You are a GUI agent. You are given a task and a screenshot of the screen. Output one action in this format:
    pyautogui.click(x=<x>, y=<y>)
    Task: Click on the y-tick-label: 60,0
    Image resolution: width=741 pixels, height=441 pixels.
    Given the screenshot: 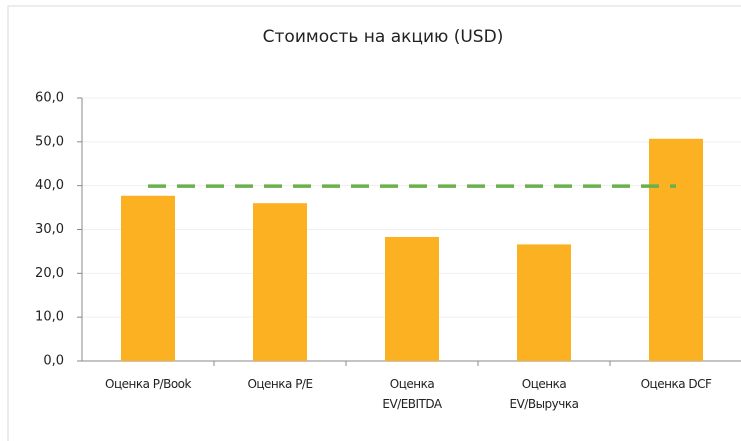 What is the action you would take?
    pyautogui.click(x=49, y=98)
    